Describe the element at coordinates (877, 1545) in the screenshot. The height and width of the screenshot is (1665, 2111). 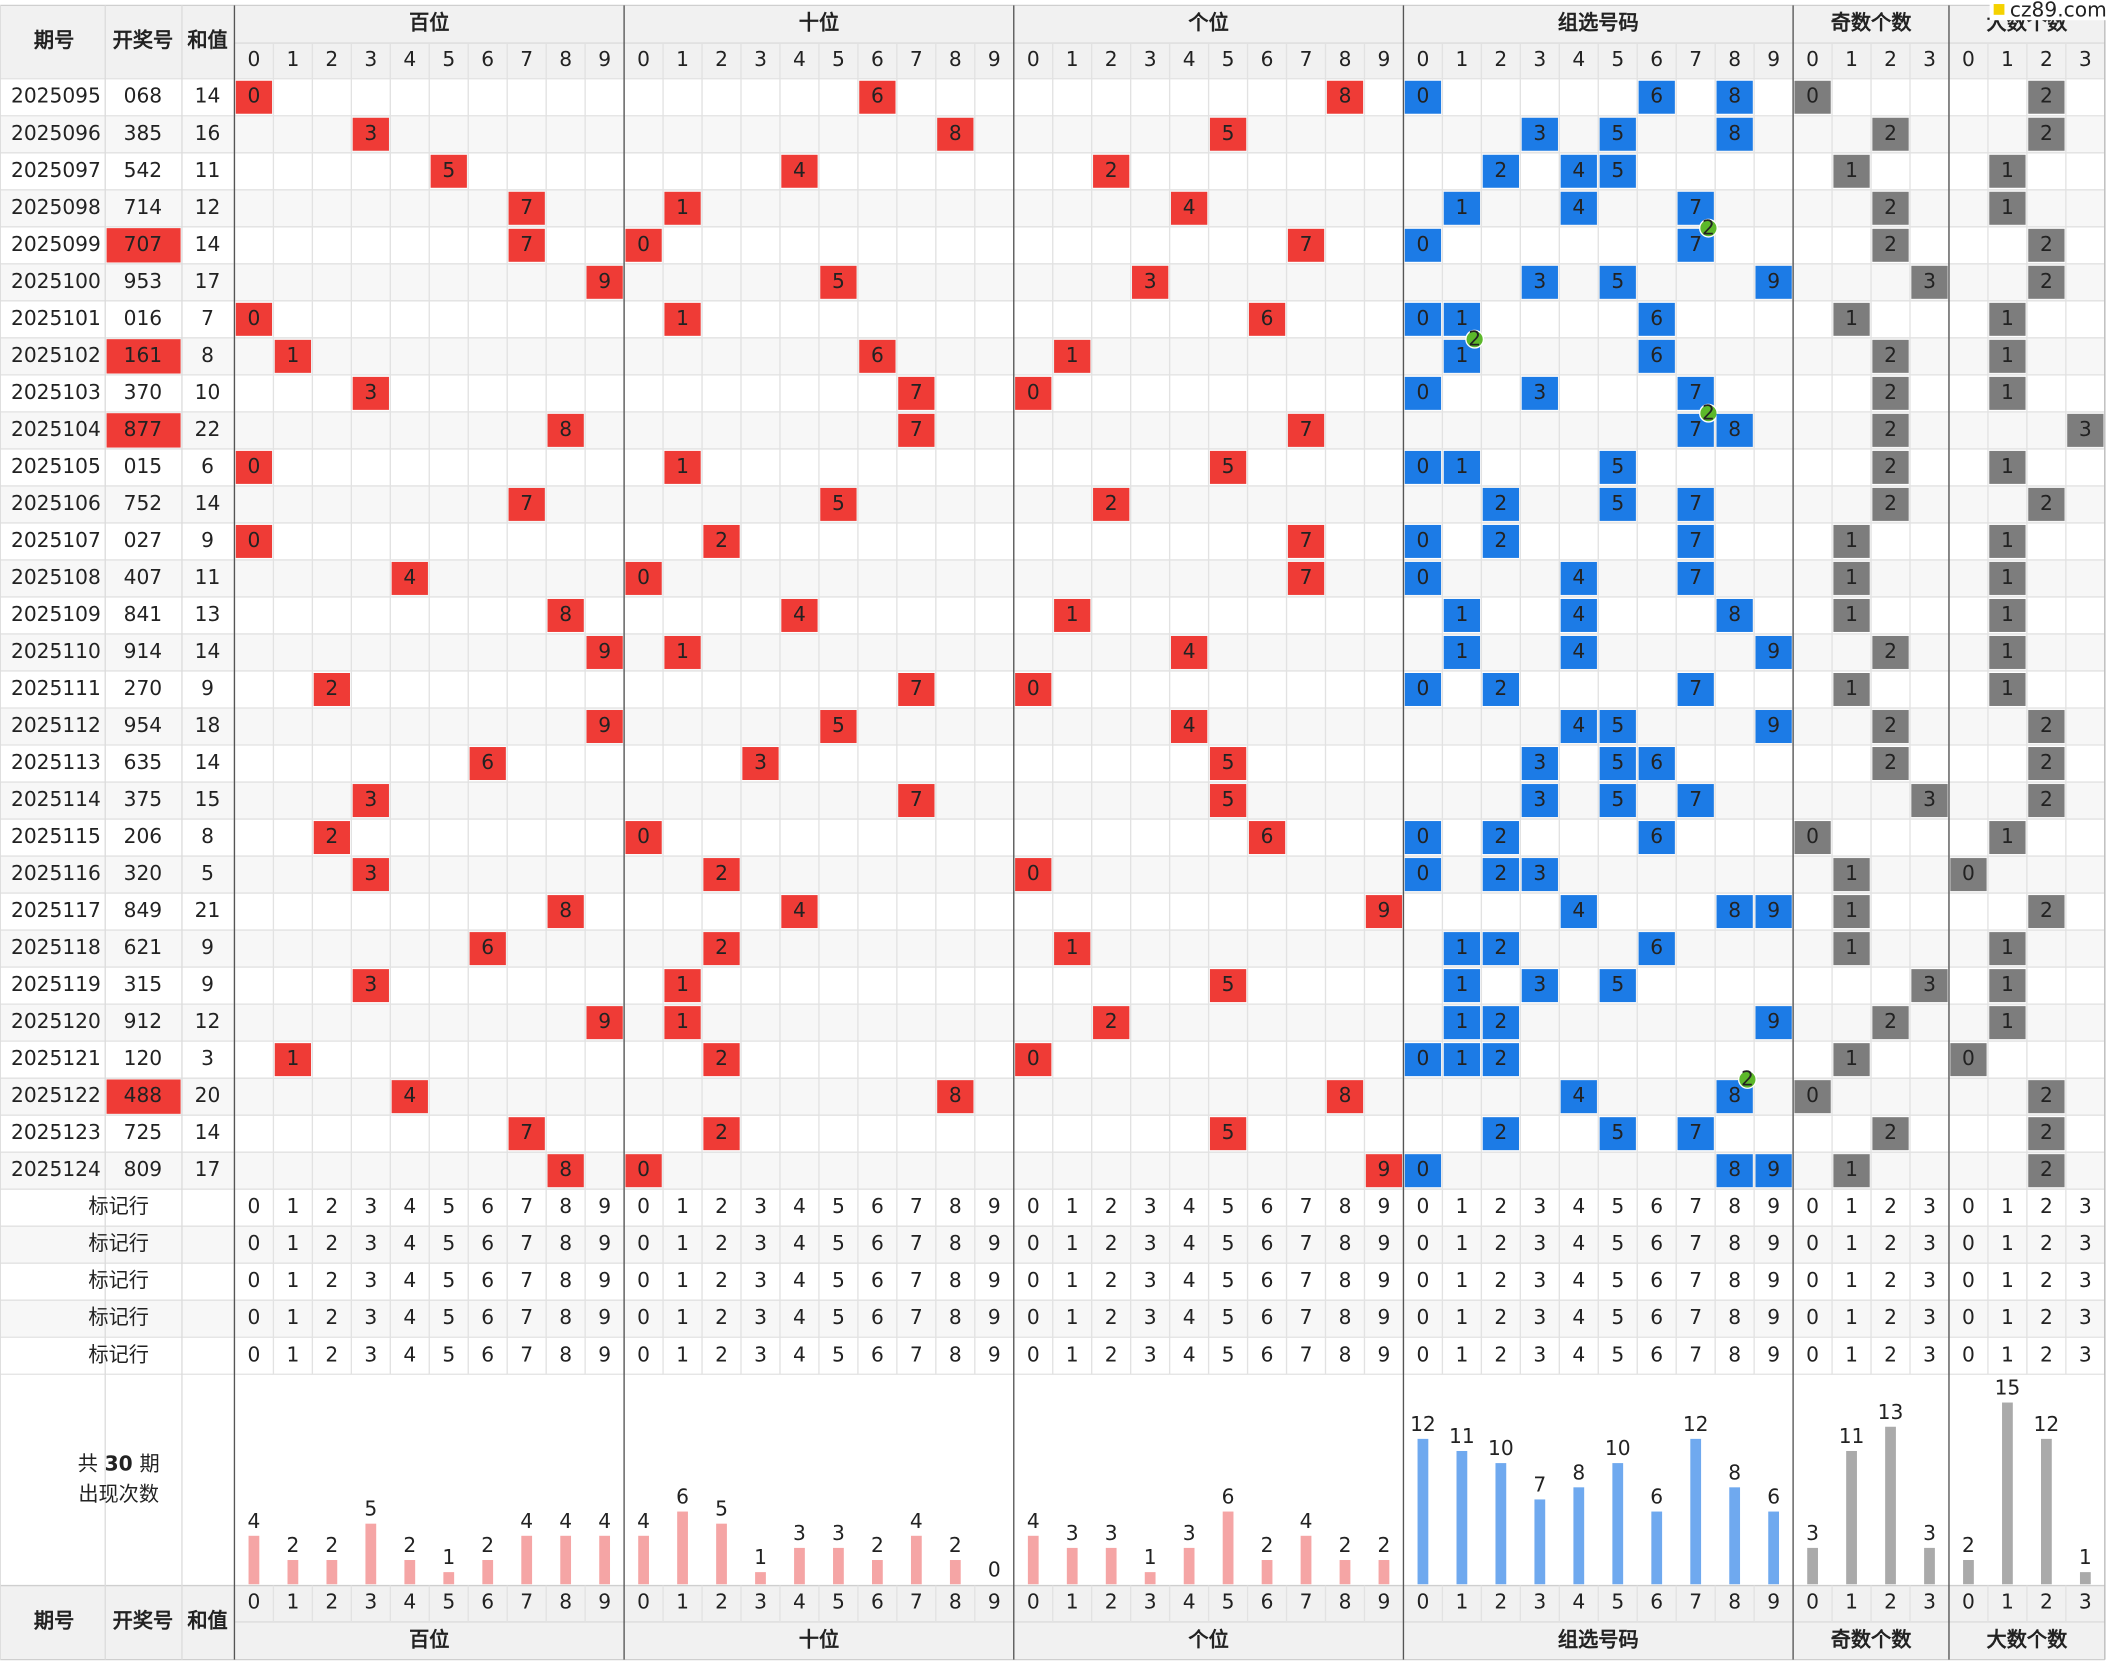
I see `count-label: 2` at that location.